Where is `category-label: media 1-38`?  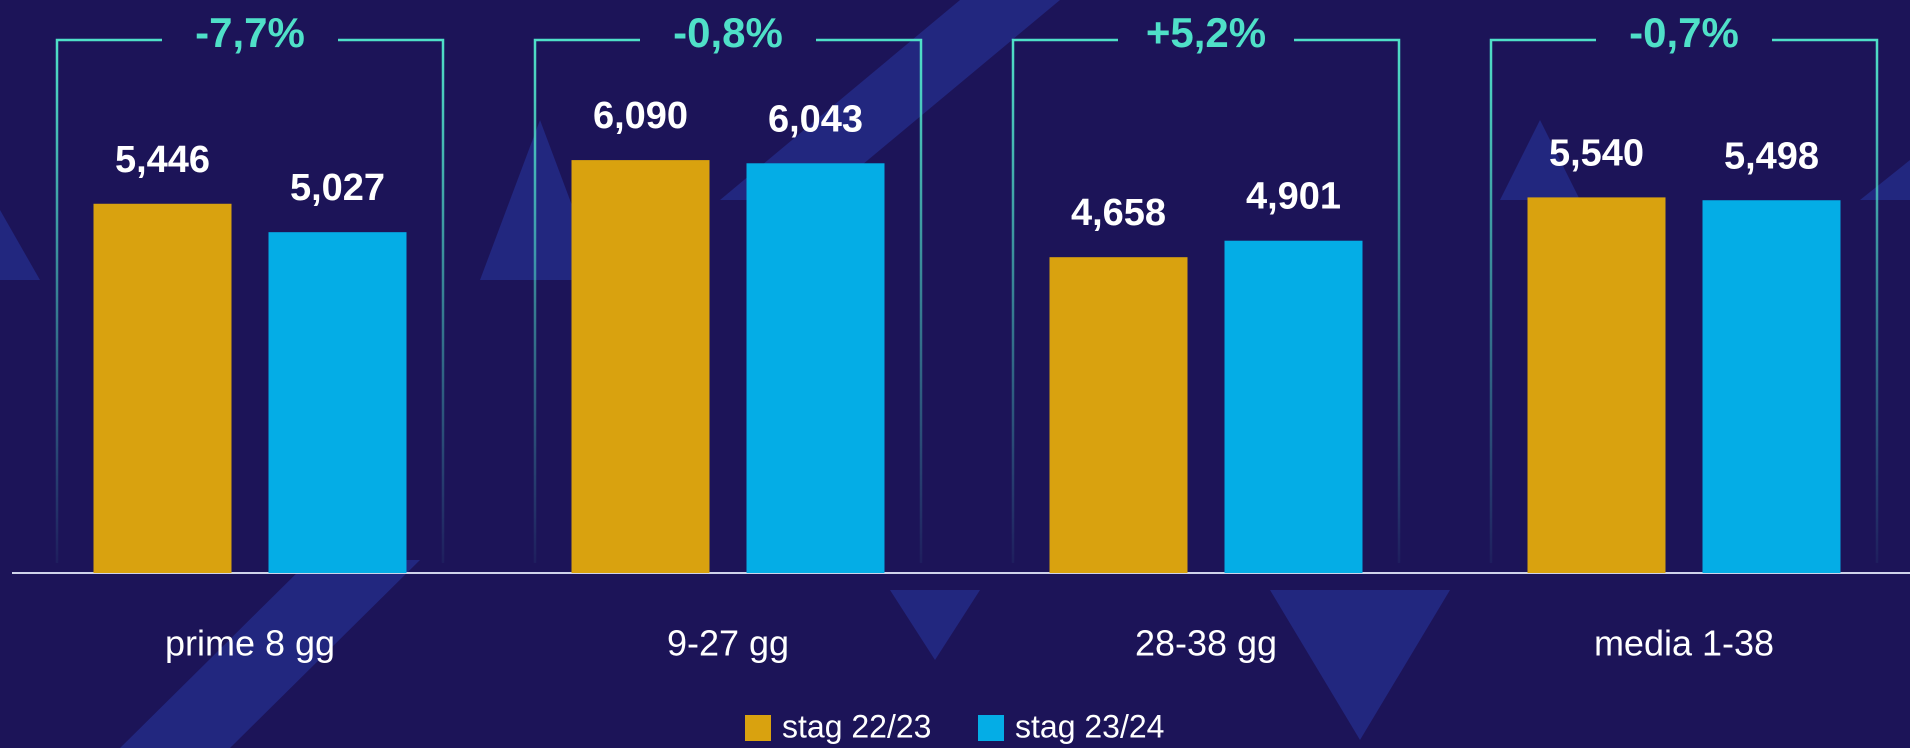
category-label: media 1-38 is located at coordinates (1684, 643).